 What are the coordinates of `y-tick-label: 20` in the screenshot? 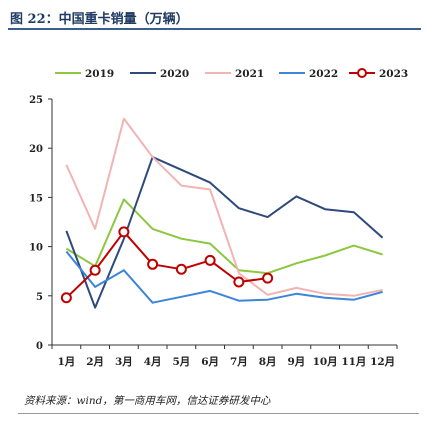 It's located at (36, 149).